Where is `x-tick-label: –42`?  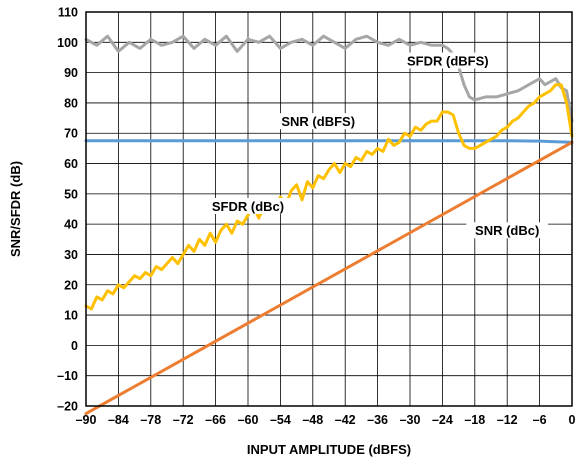
x-tick-label: –42 is located at coordinates (345, 420).